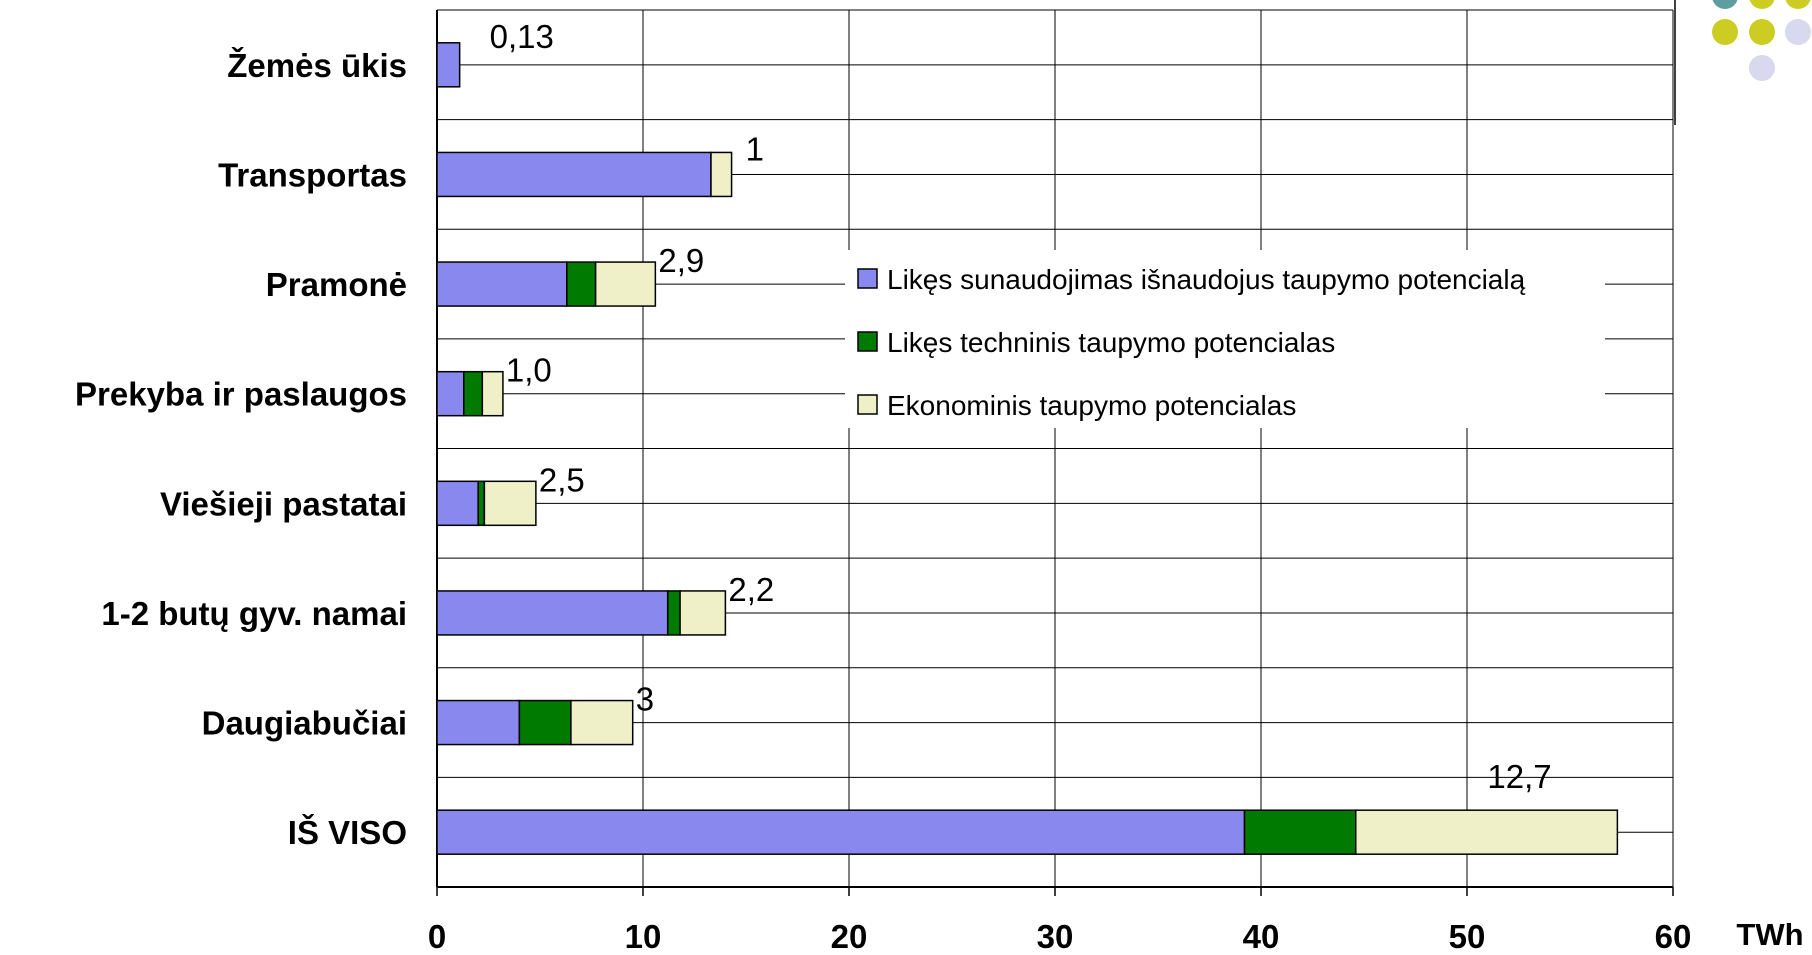  Describe the element at coordinates (347, 832) in the screenshot. I see `category-label: IŠ VISO` at that location.